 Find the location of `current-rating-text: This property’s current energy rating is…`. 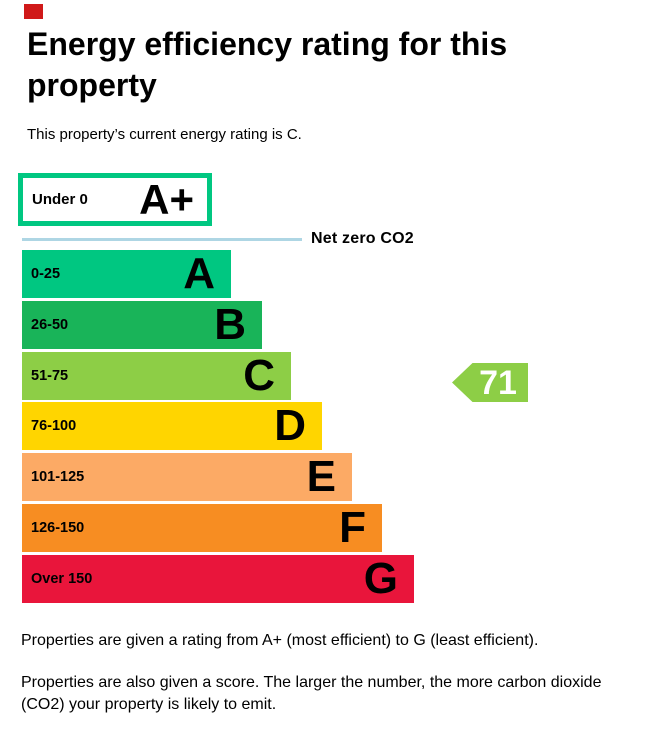

current-rating-text: This property’s current energy rating is… is located at coordinates (164, 134).